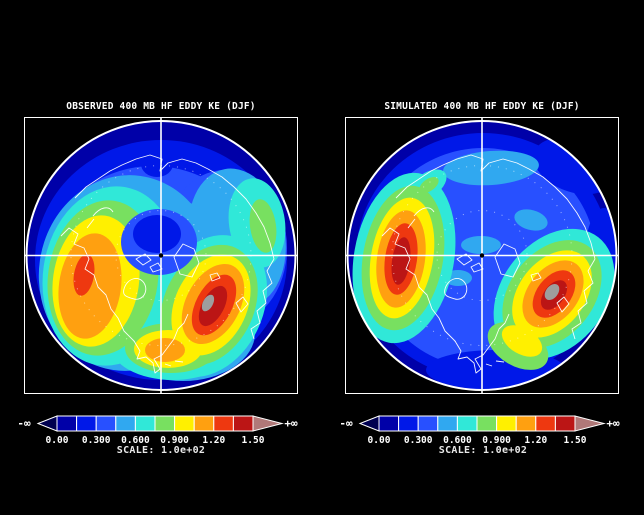 The width and height of the screenshot is (644, 515). I want to click on observed-colorbar: -∞ +∞ 0.00 0.300 0.600 0.900 1.20 1.50, so click(156, 429).